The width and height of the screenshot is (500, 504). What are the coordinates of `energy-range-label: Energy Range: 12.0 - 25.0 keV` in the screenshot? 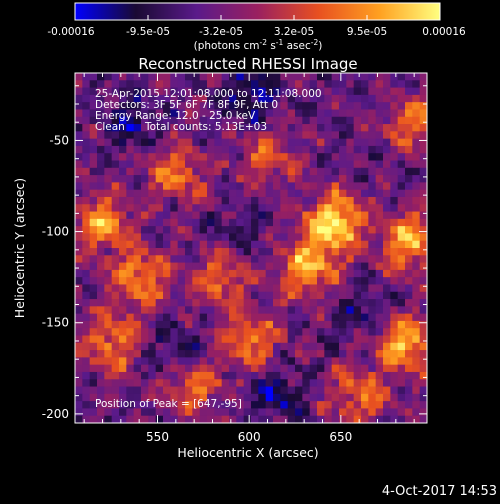 It's located at (175, 116).